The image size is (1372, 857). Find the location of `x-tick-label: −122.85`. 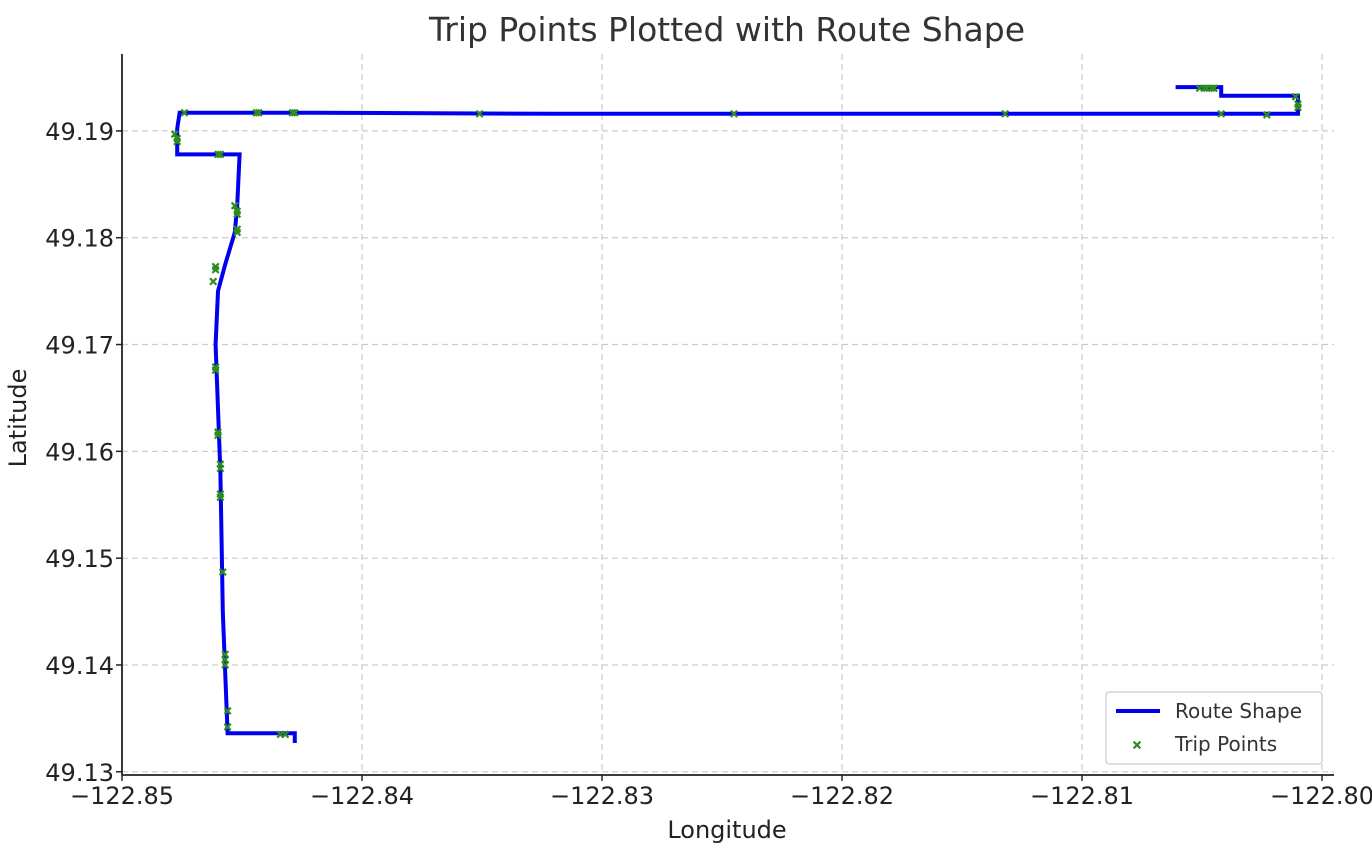

x-tick-label: −122.85 is located at coordinates (122, 796).